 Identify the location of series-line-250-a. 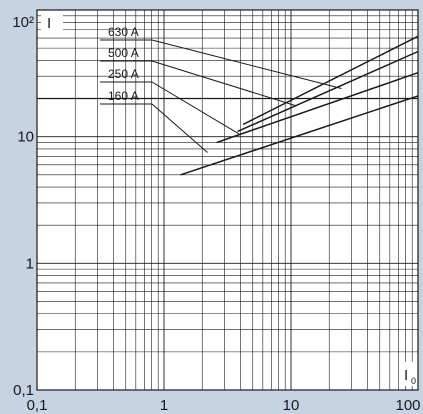
(317, 107).